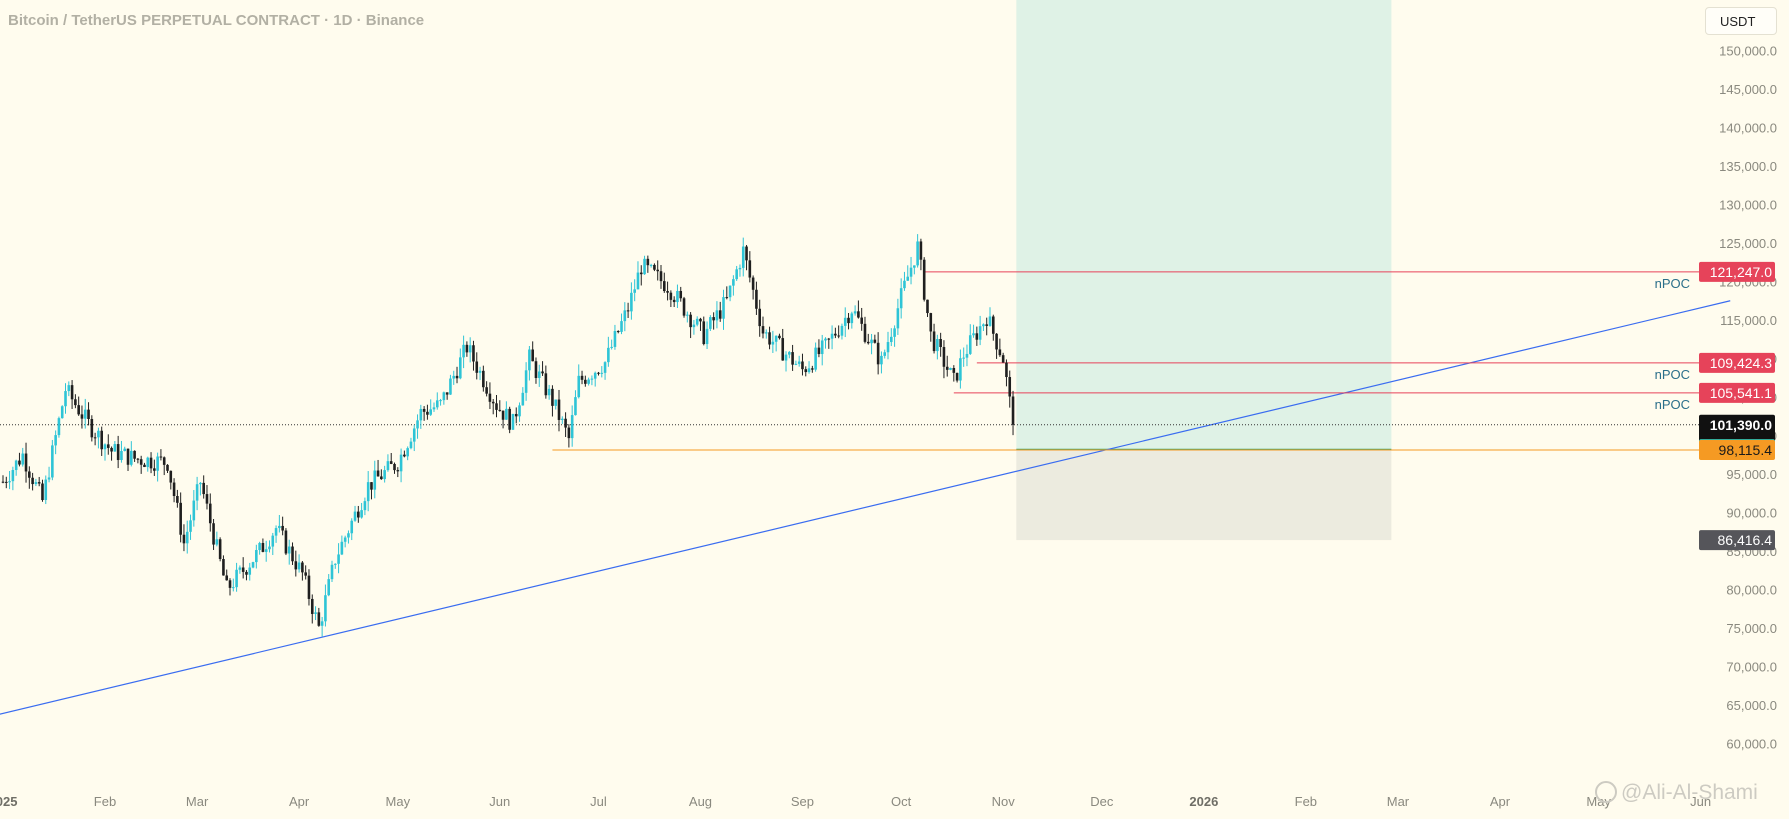 This screenshot has height=819, width=1789. Describe the element at coordinates (1748, 205) in the screenshot. I see `y-tick-label: 130,000.0` at that location.